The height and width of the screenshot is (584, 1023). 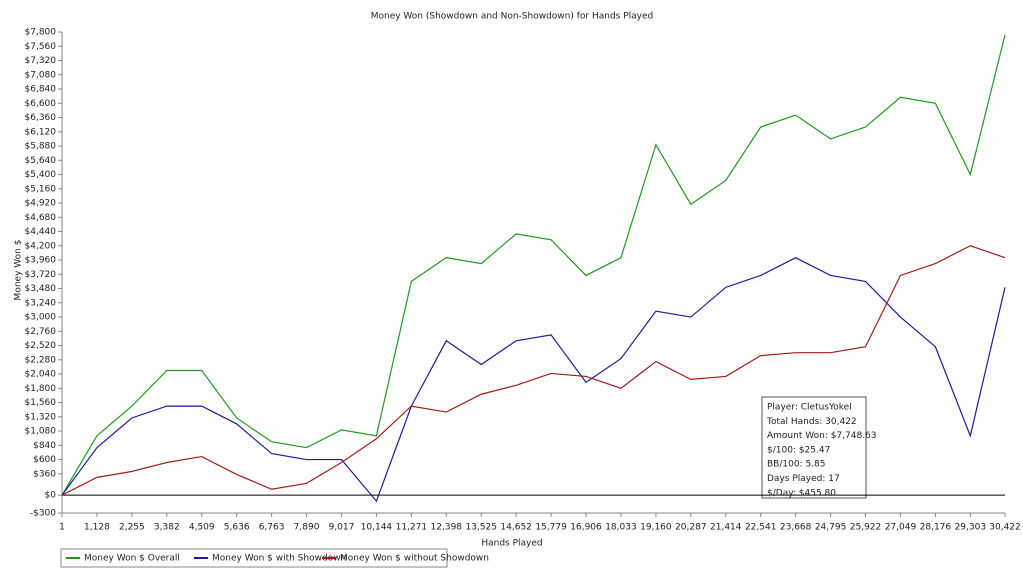 I want to click on info-text: $/100: $25.47, so click(x=798, y=450).